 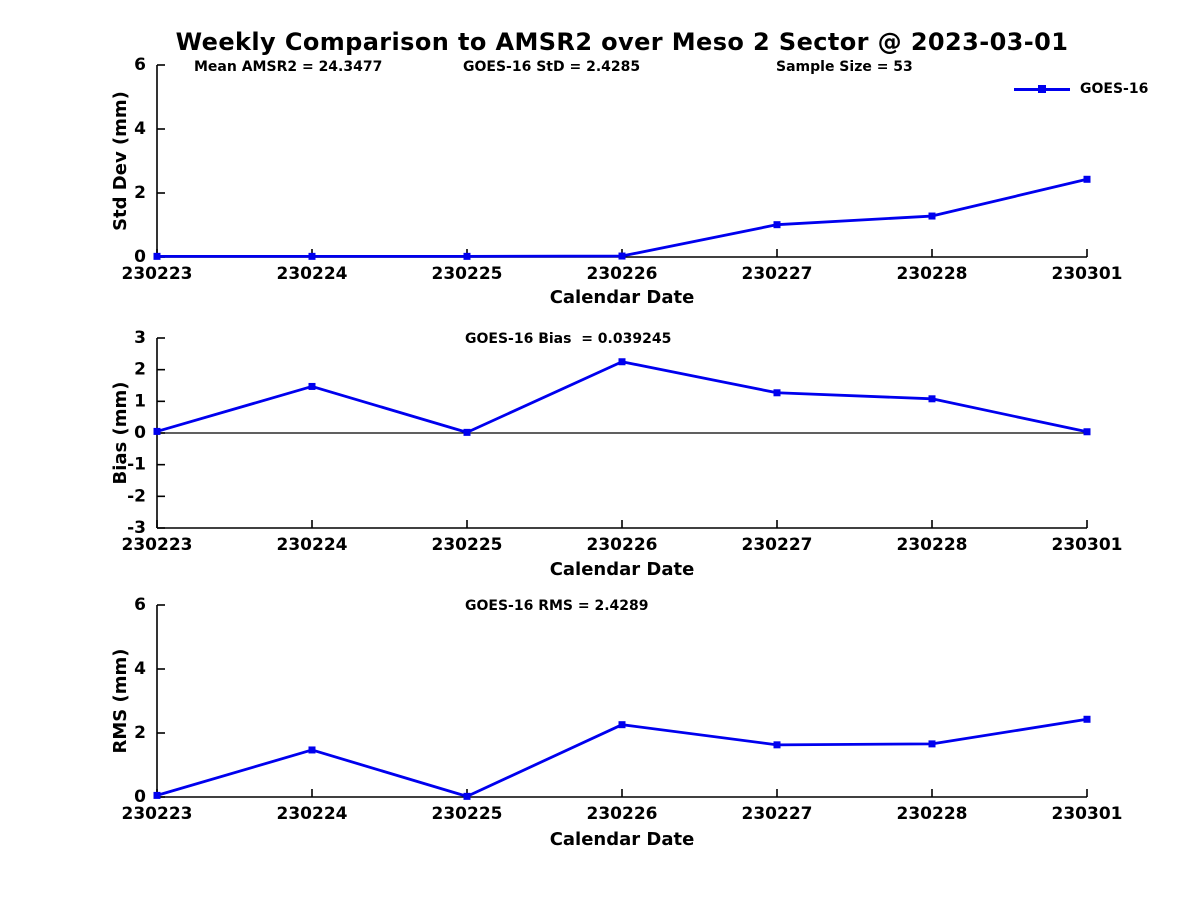 I want to click on xlabel-bias: Calendar Date, so click(x=622, y=569).